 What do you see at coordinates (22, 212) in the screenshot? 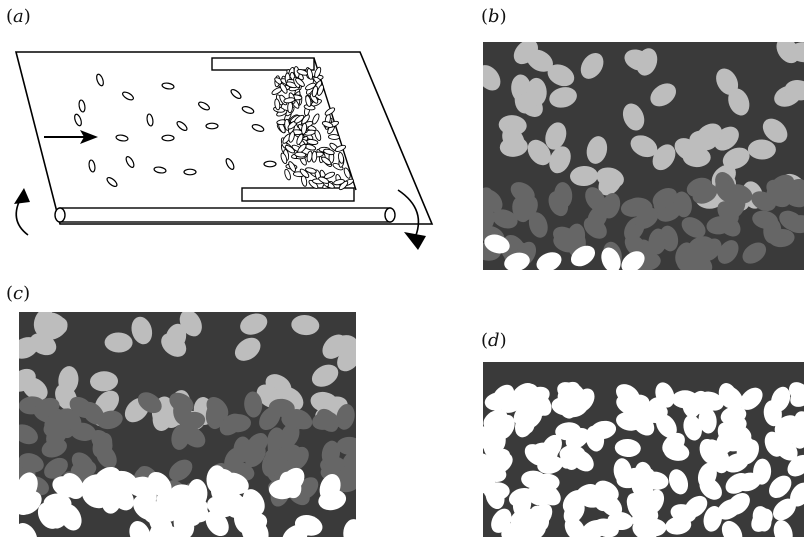
I see `rotation-arrow-left-icon` at bounding box center [22, 212].